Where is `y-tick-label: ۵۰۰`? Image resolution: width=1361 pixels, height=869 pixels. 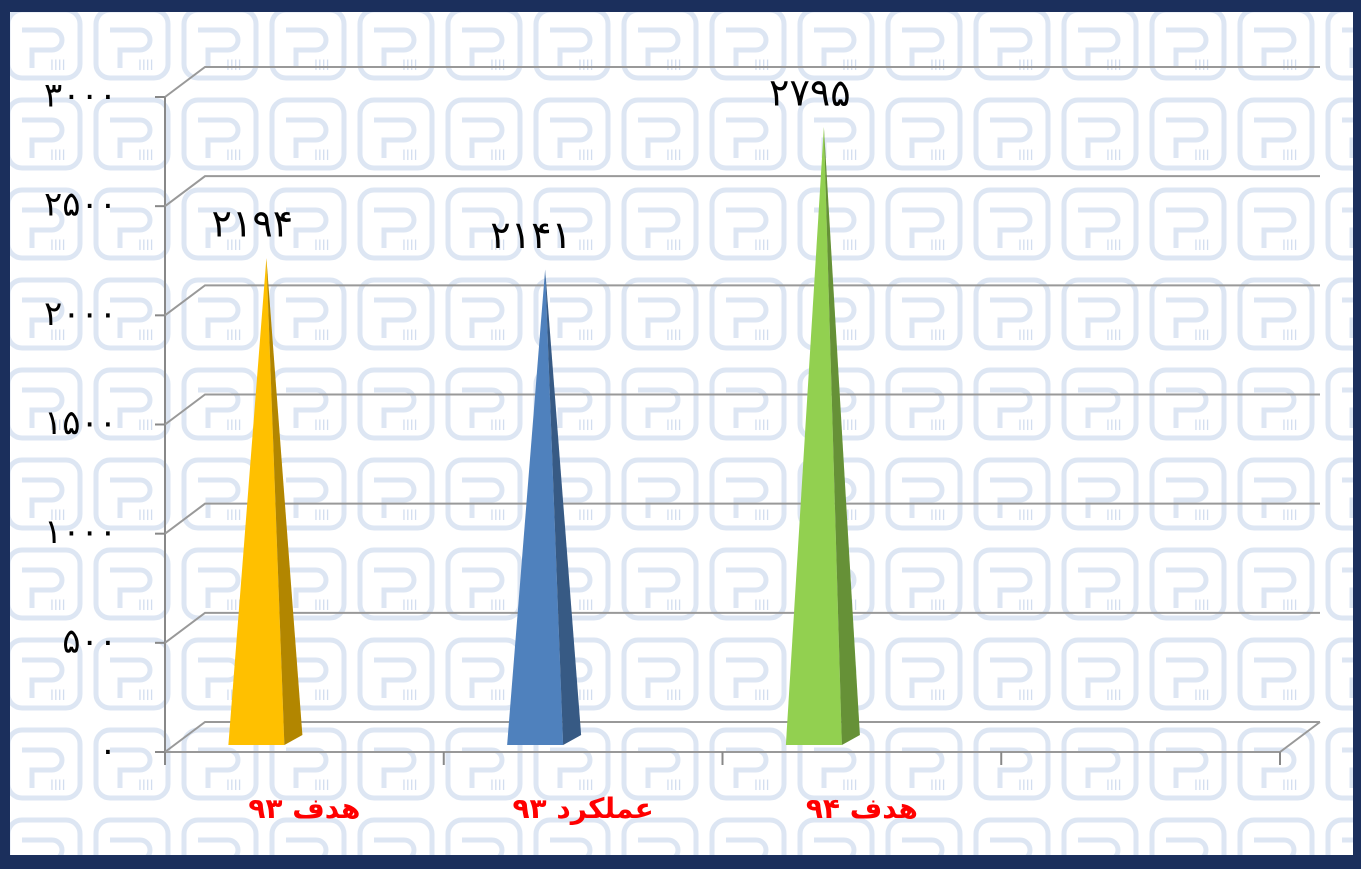
y-tick-label: ۵۰۰ is located at coordinates (89, 641).